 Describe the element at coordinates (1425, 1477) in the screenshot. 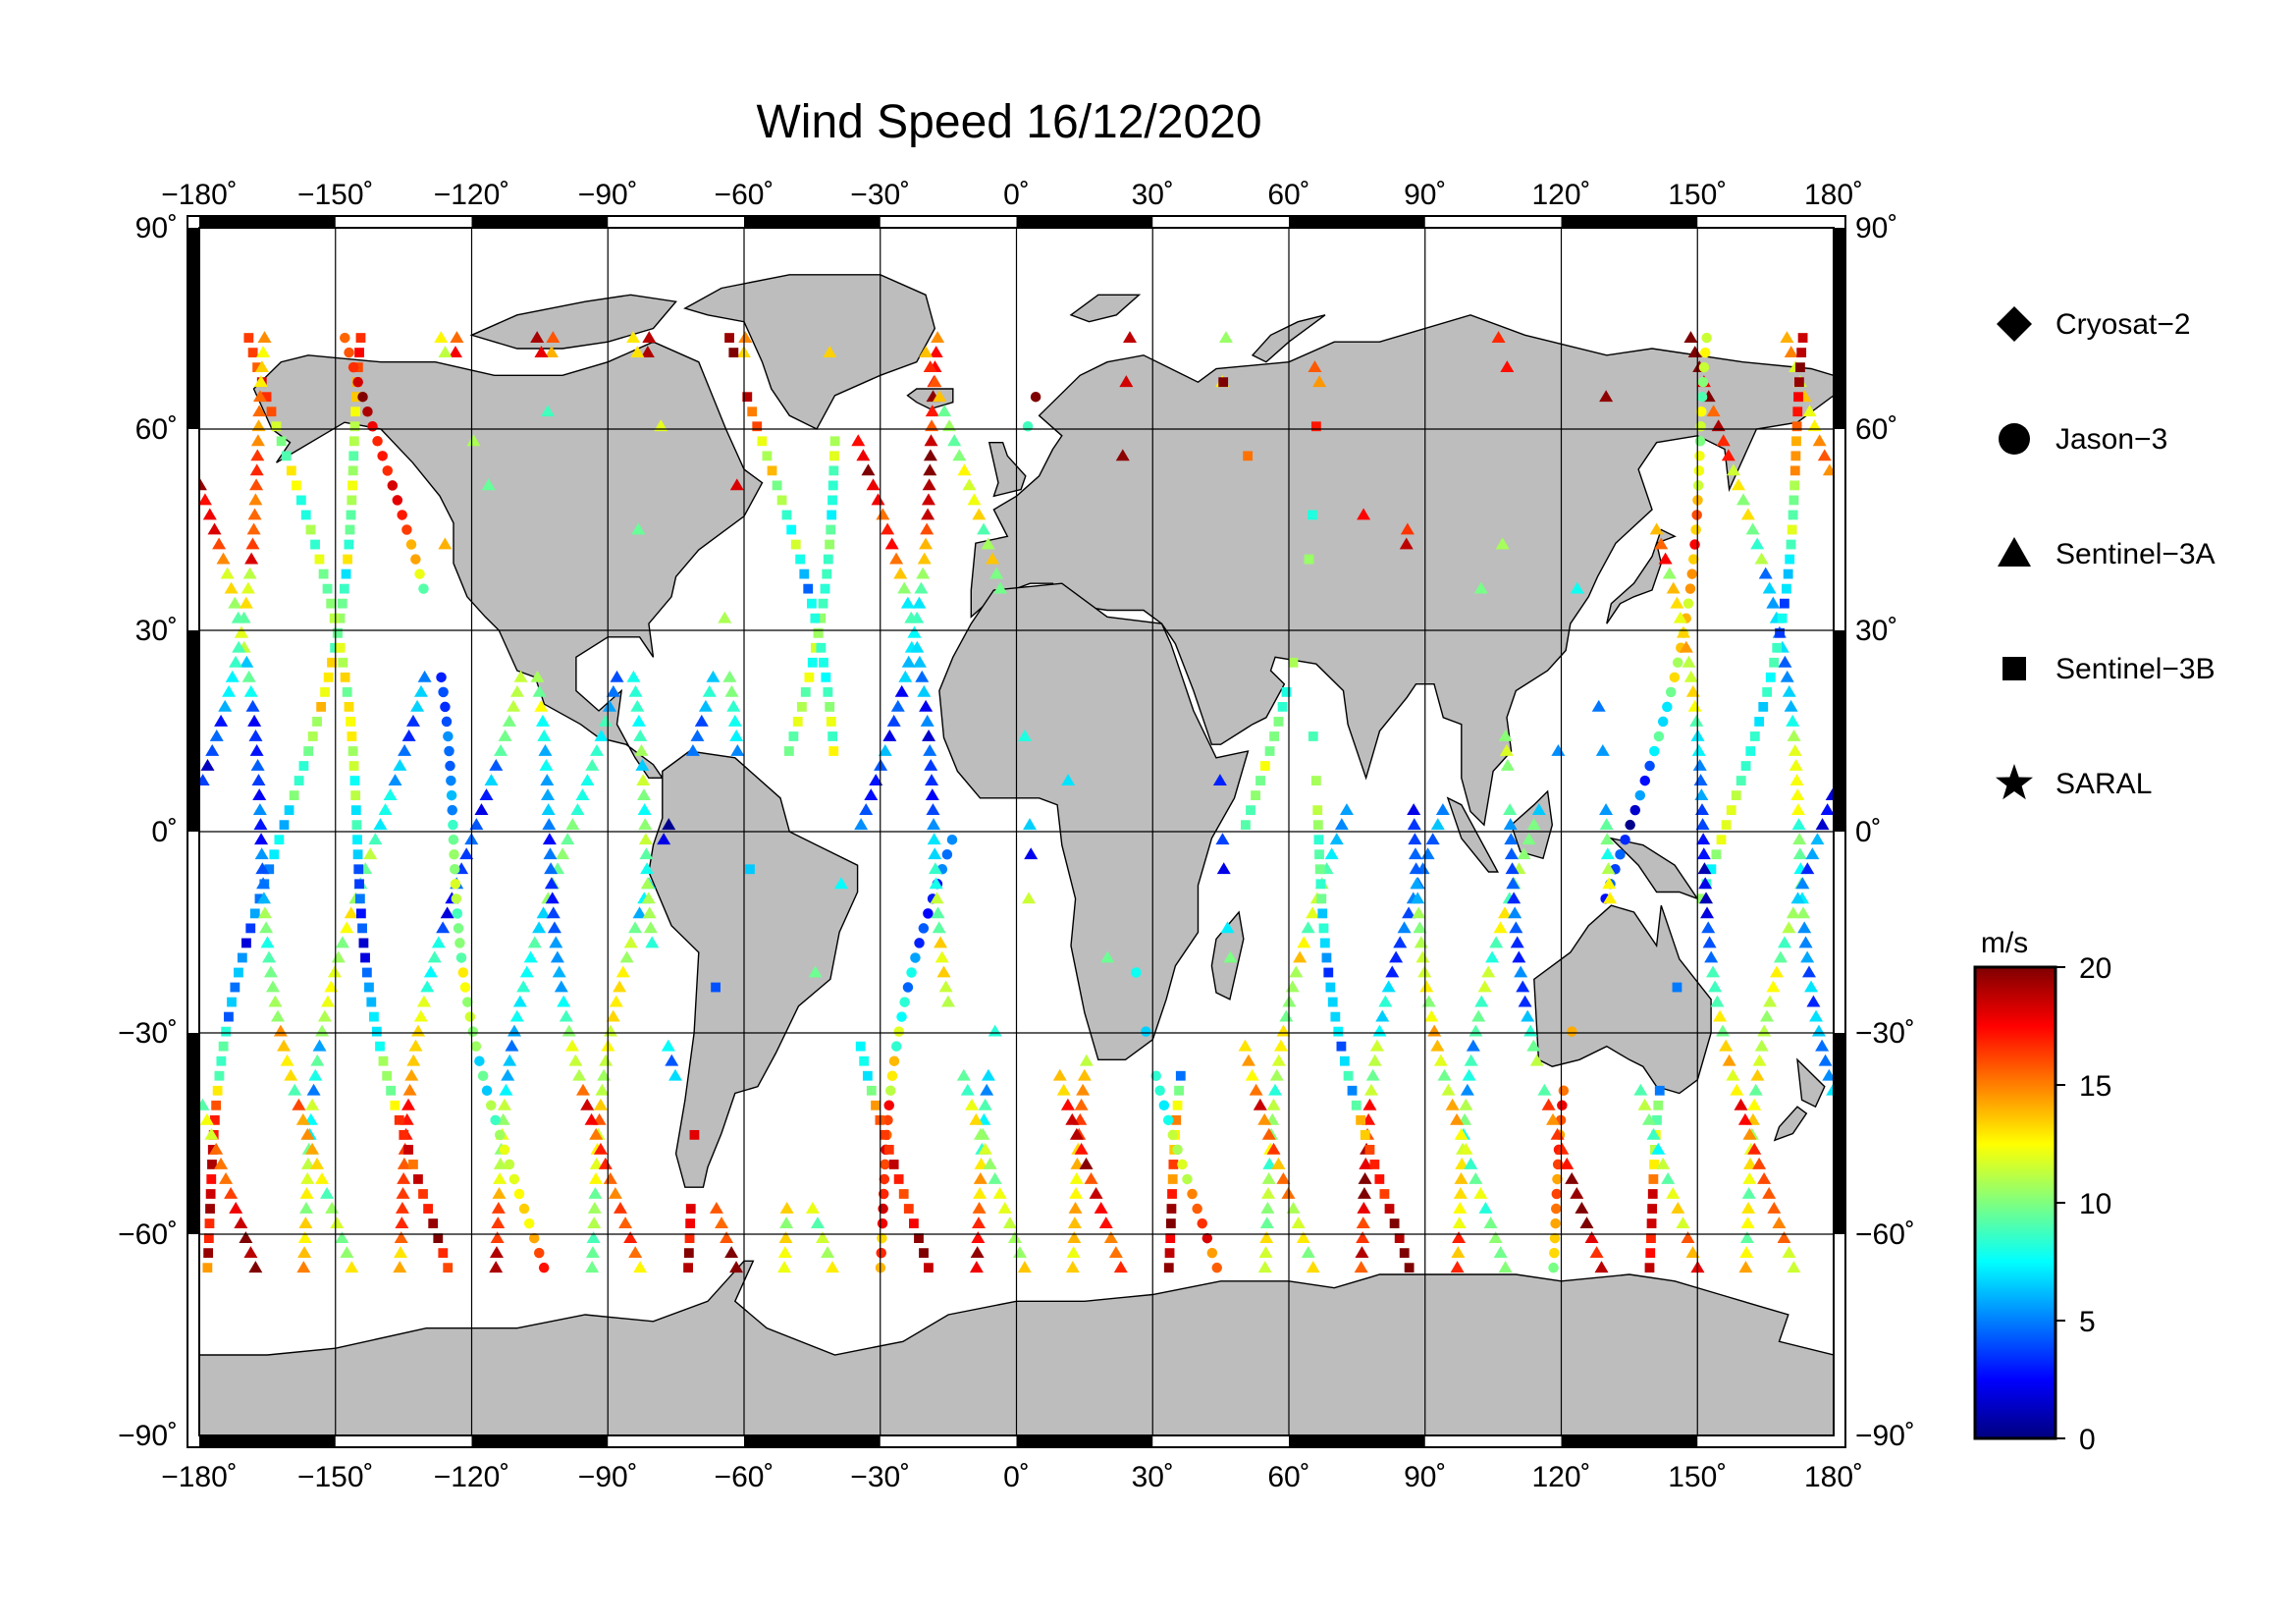

I see `x-tick-label: 90˚` at that location.